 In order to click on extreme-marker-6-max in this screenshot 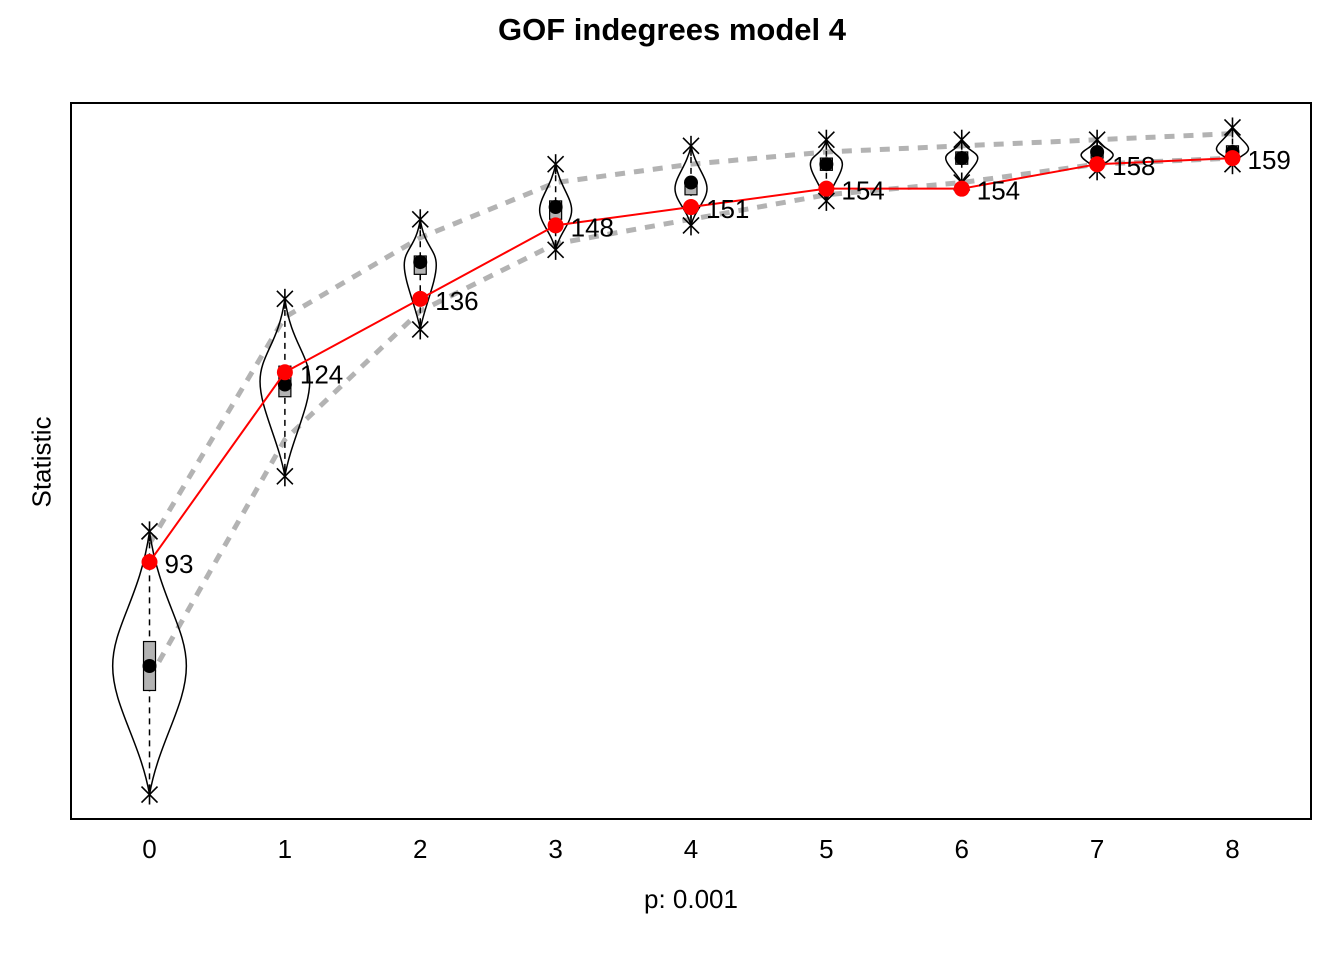, I will do `click(962, 139)`.